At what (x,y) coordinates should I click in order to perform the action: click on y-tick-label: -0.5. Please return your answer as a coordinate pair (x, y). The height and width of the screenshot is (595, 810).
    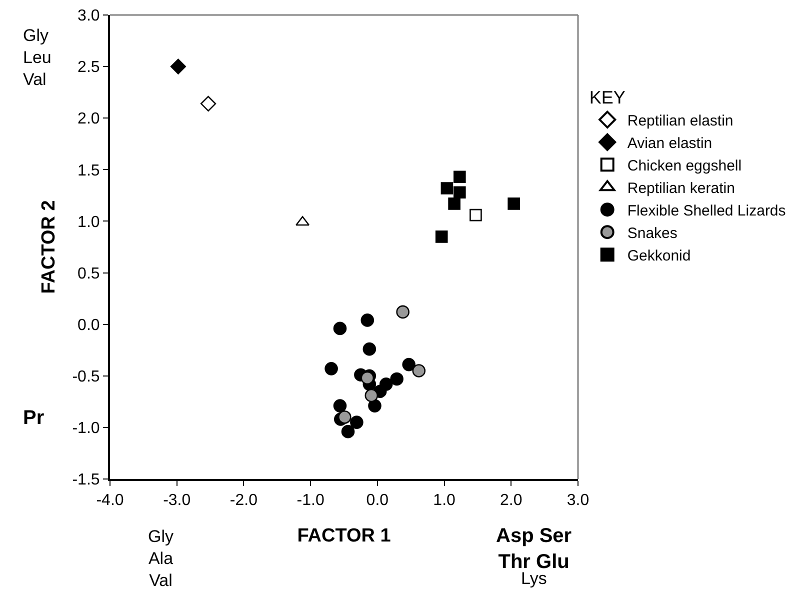
    Looking at the image, I should click on (86, 377).